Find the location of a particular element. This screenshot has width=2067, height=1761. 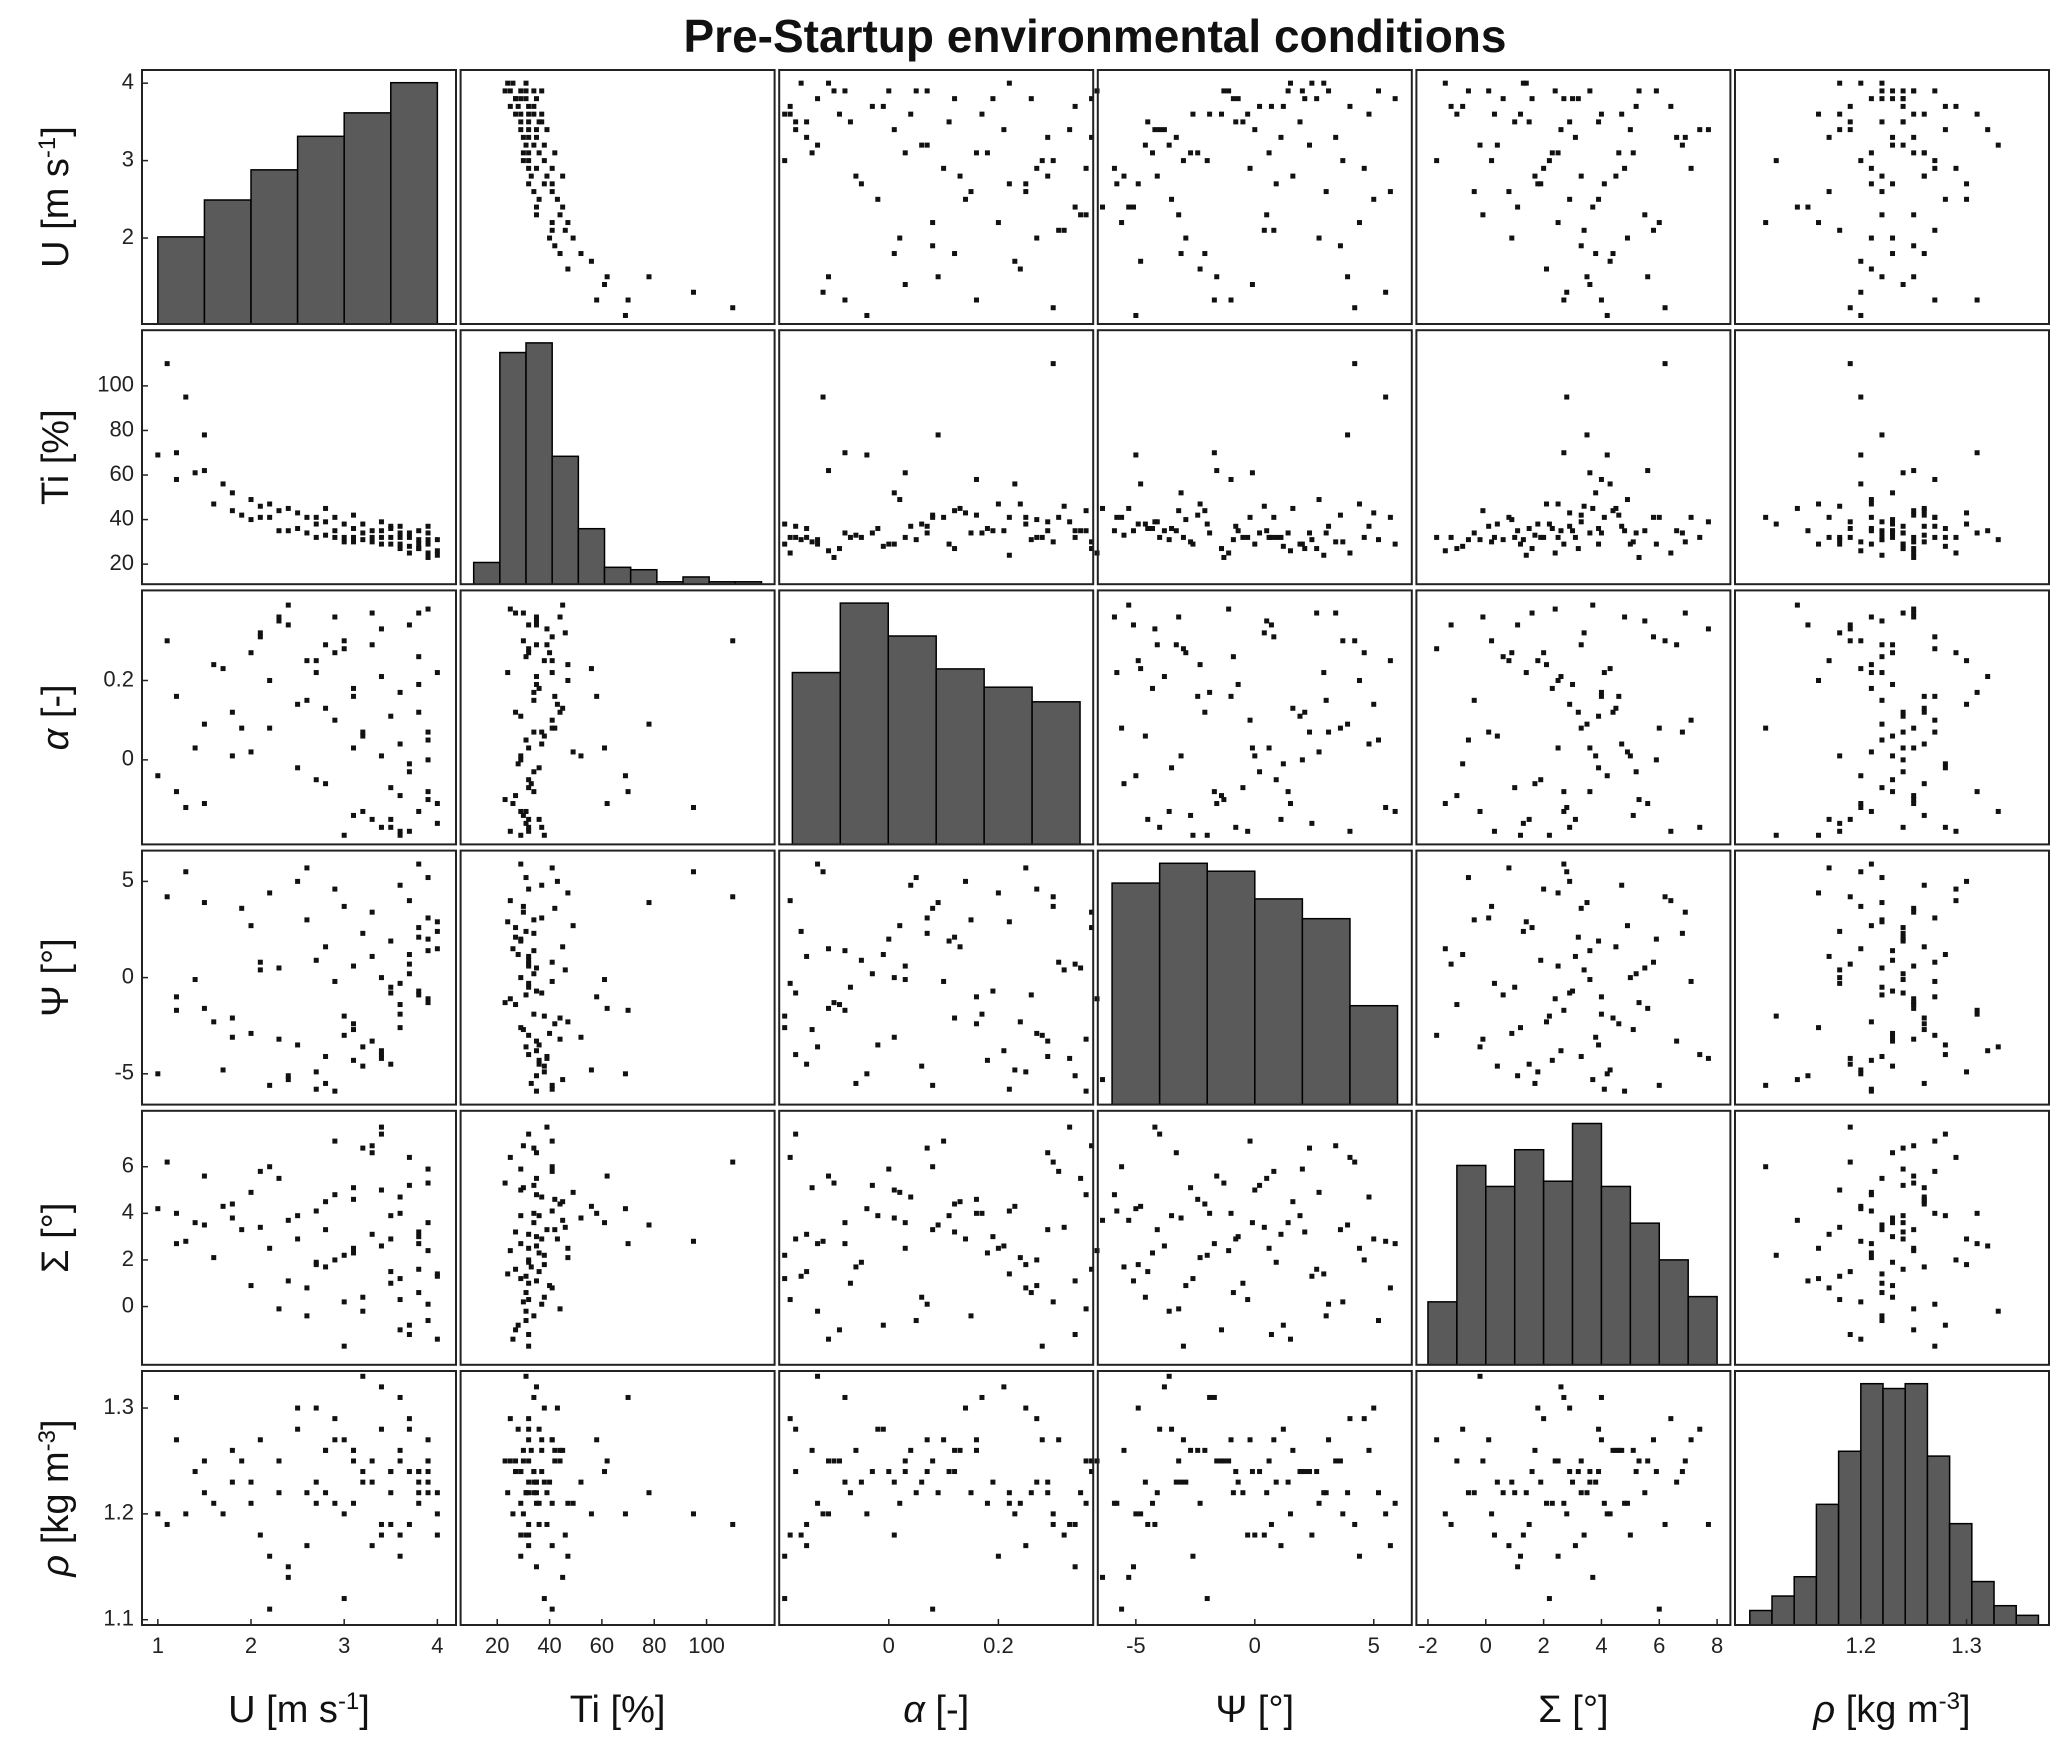

x-tick-label: 0 is located at coordinates (1255, 1645).